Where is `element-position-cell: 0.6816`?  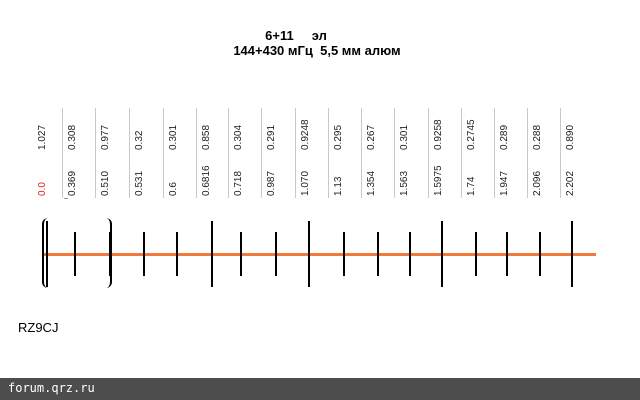 element-position-cell: 0.6816 is located at coordinates (206, 180).